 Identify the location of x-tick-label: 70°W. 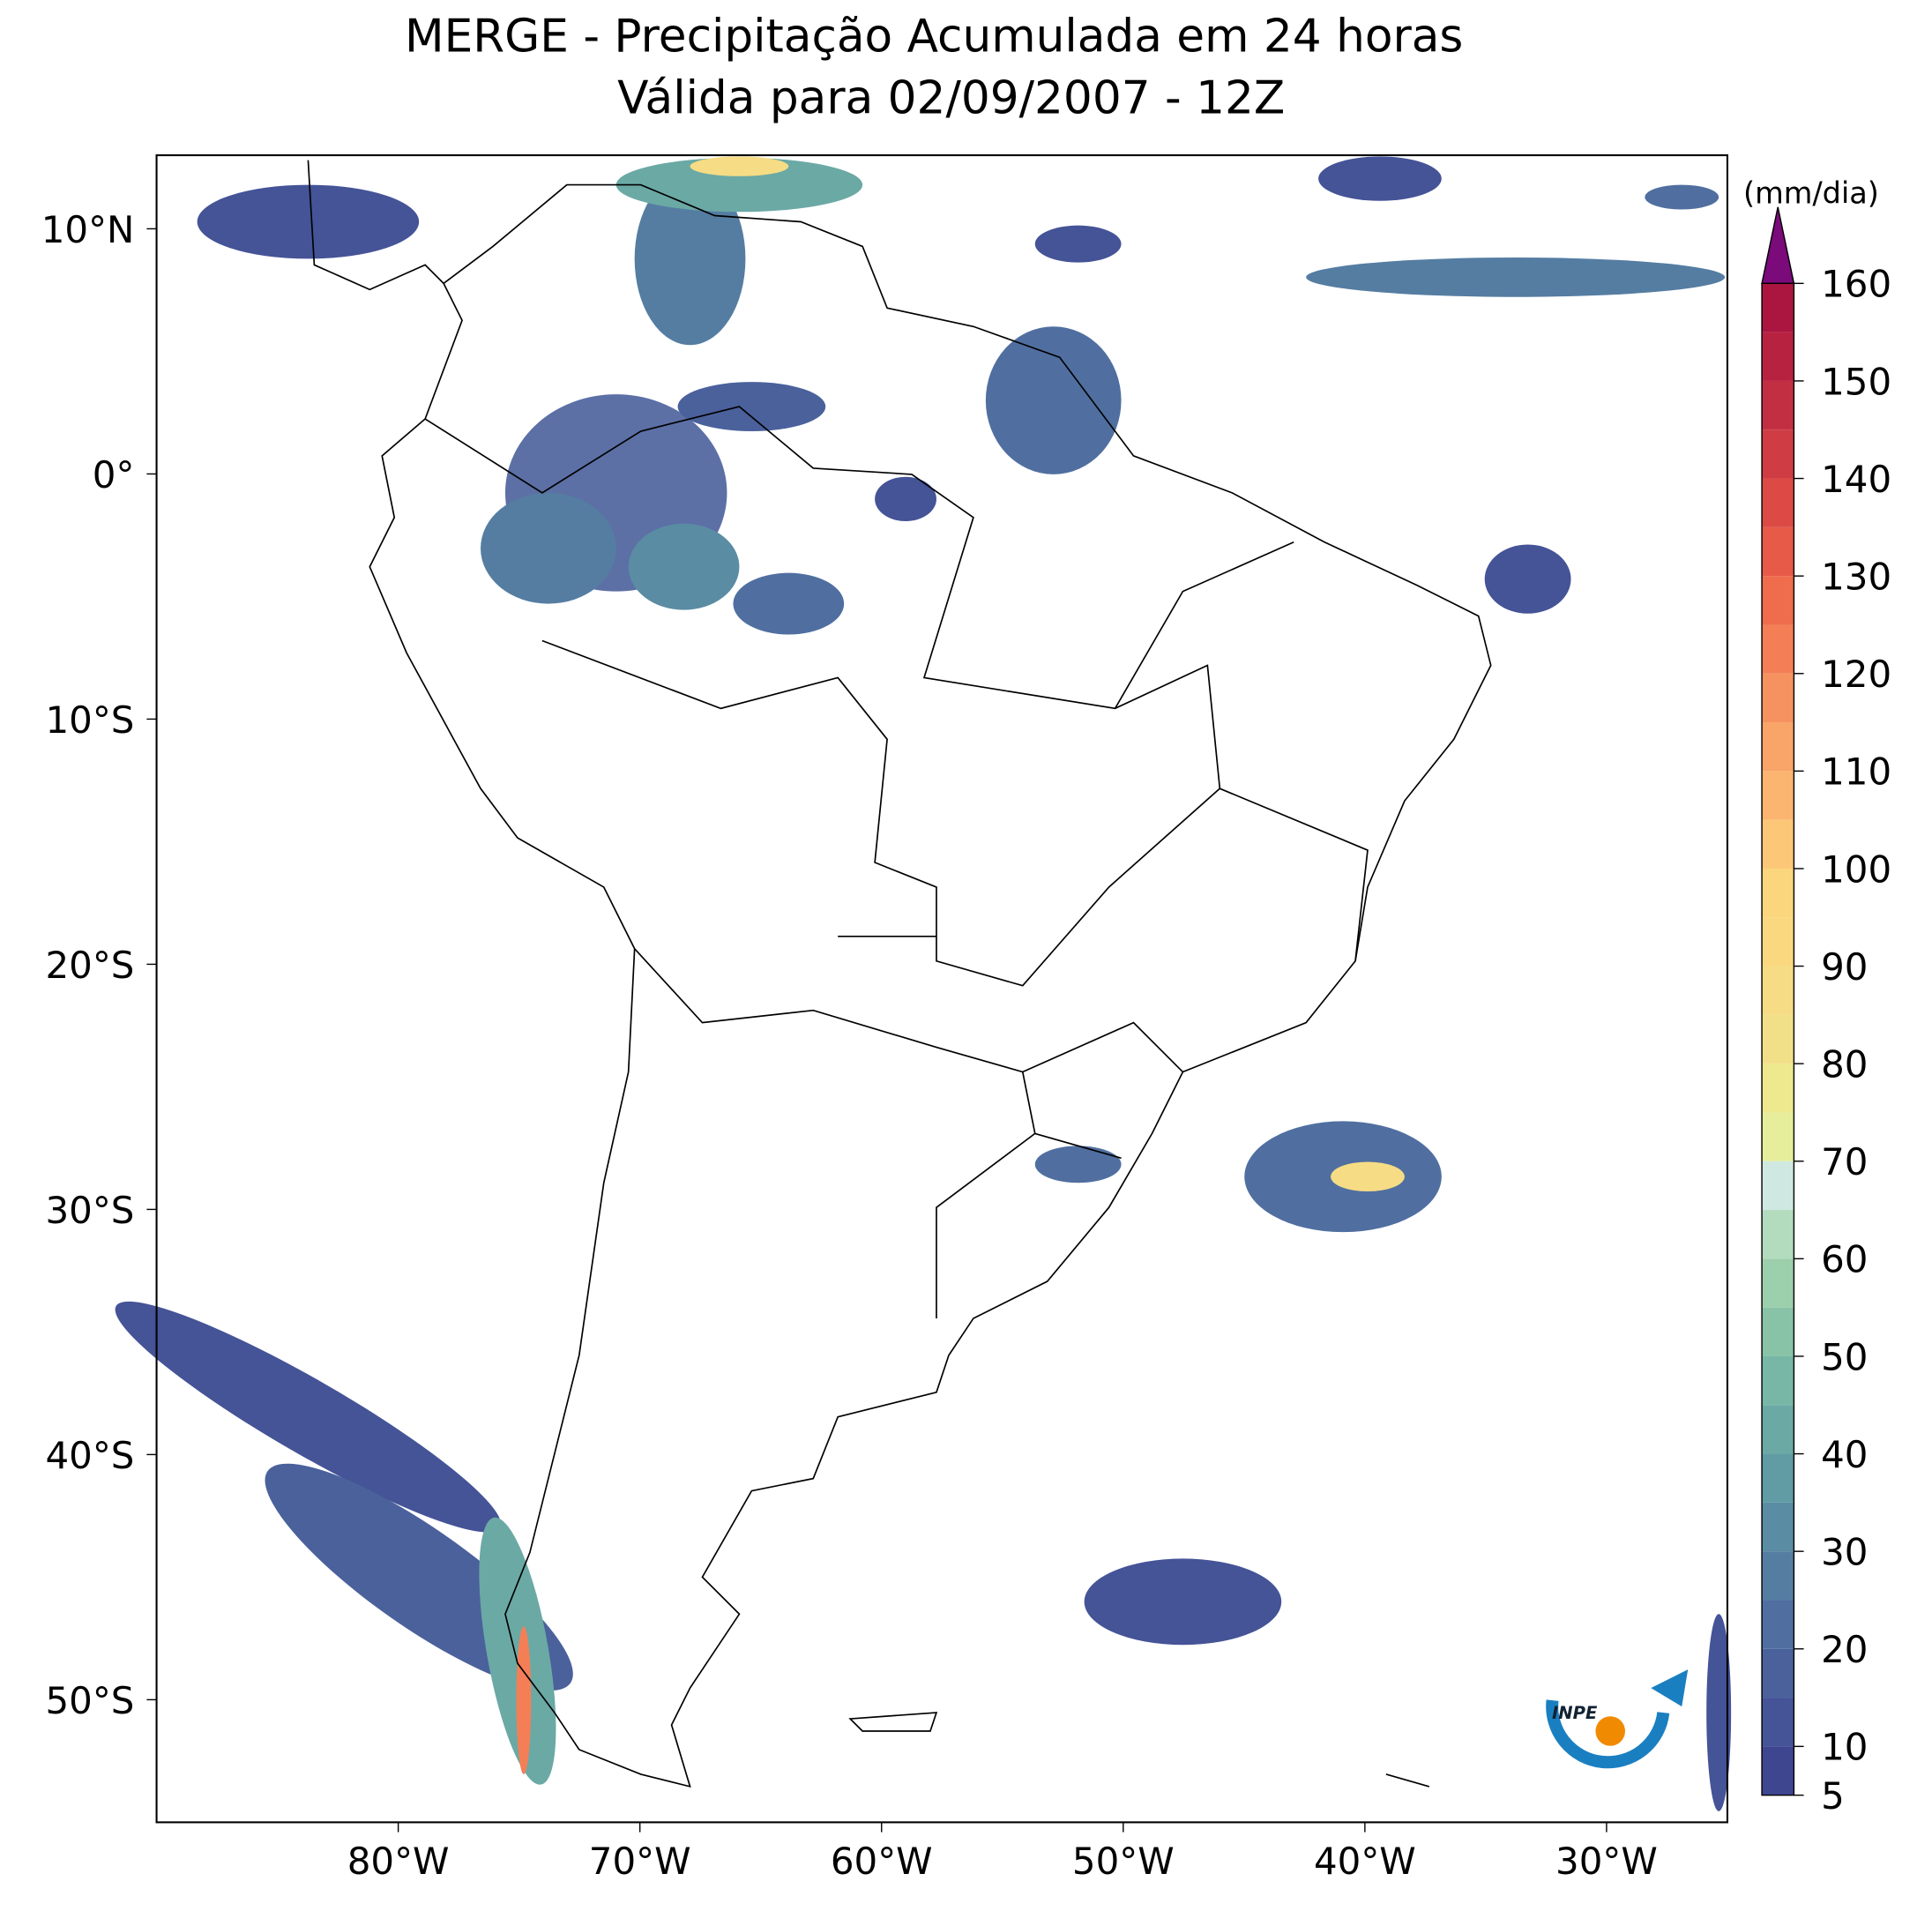
(640, 1862).